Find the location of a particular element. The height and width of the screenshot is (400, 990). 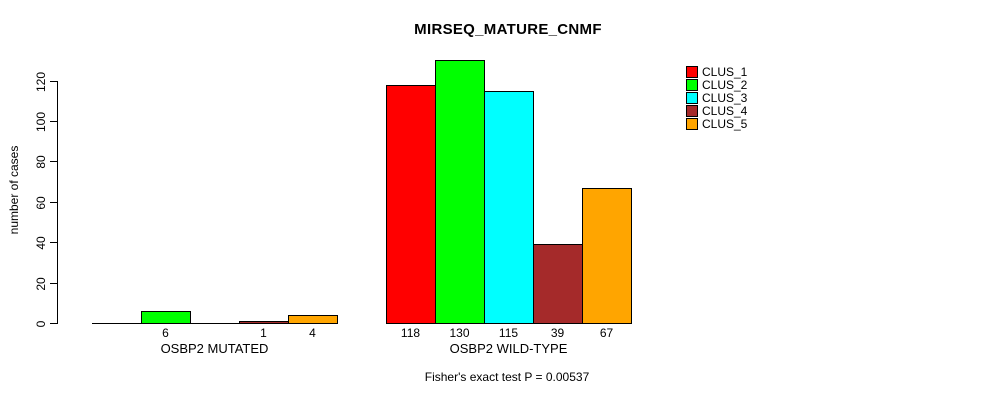

bar-value-label: 39 is located at coordinates (557, 333).